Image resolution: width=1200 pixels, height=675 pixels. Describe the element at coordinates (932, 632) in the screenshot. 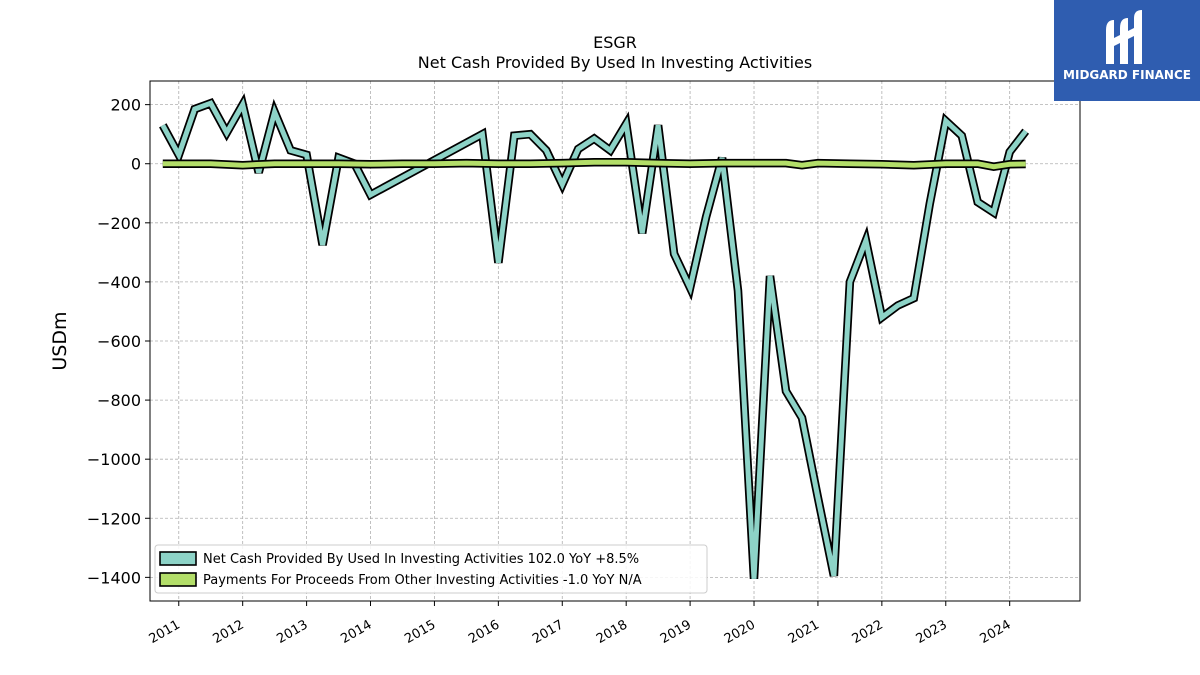

I see `x-tick-label: 2023` at that location.